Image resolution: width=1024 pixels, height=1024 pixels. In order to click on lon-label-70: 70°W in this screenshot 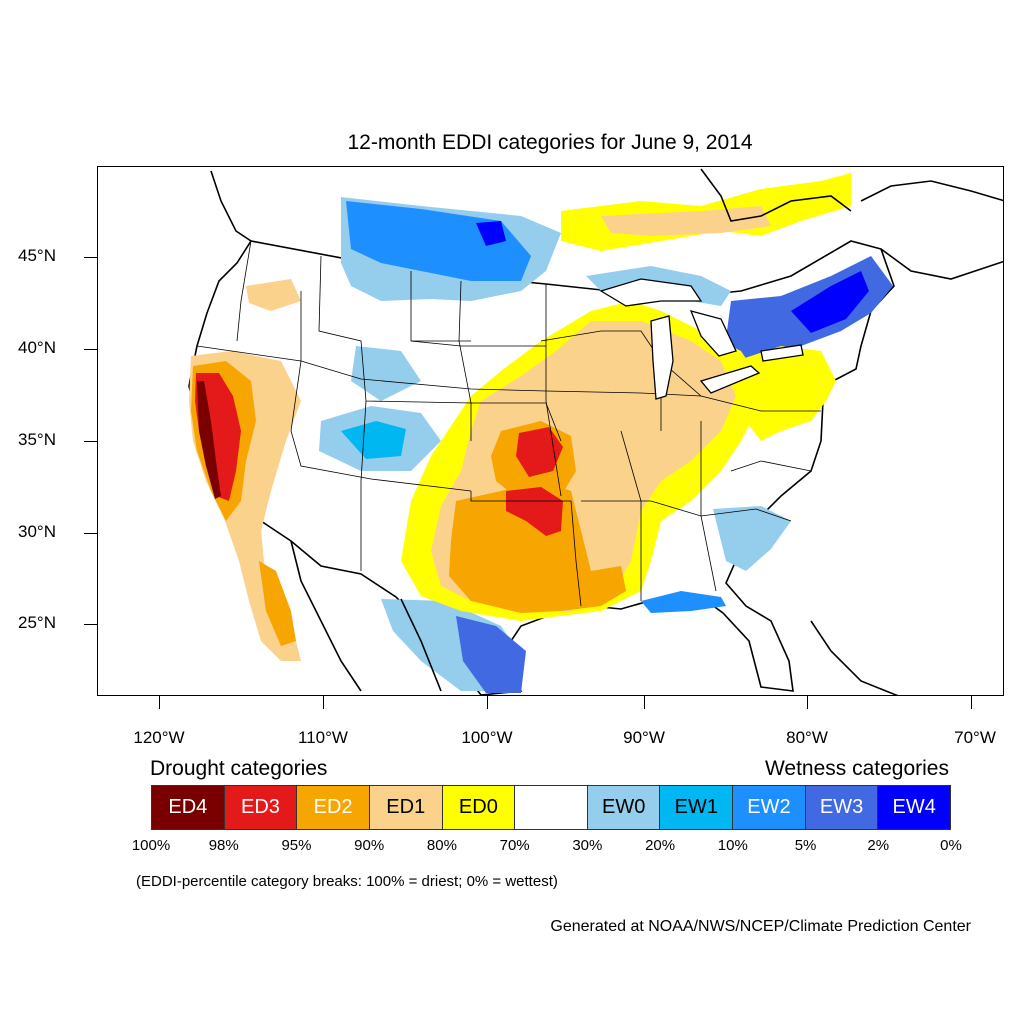, I will do `click(975, 737)`.